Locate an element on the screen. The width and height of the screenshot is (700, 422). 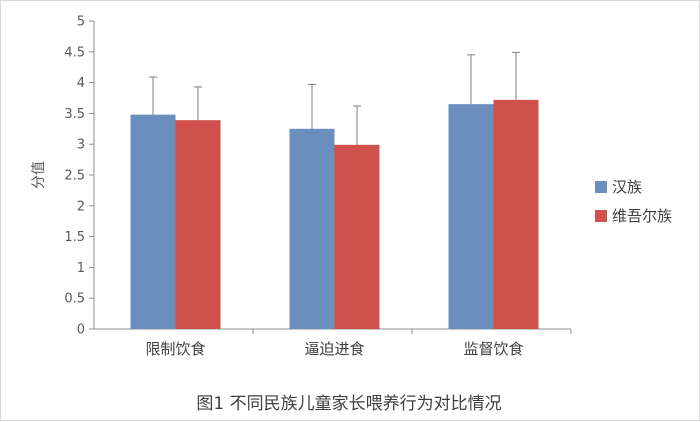
y-tick-label: 3 is located at coordinates (81, 145).